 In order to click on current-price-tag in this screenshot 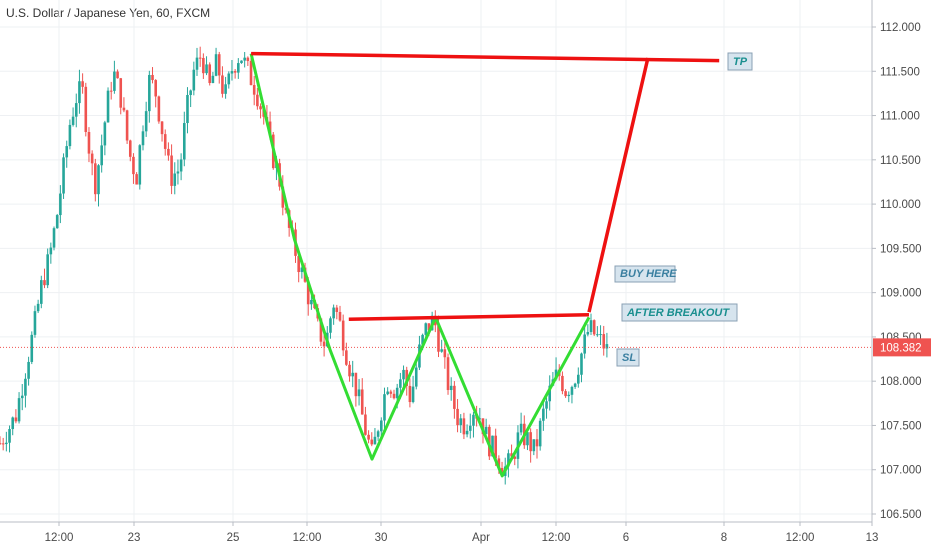, I will do `click(902, 347)`.